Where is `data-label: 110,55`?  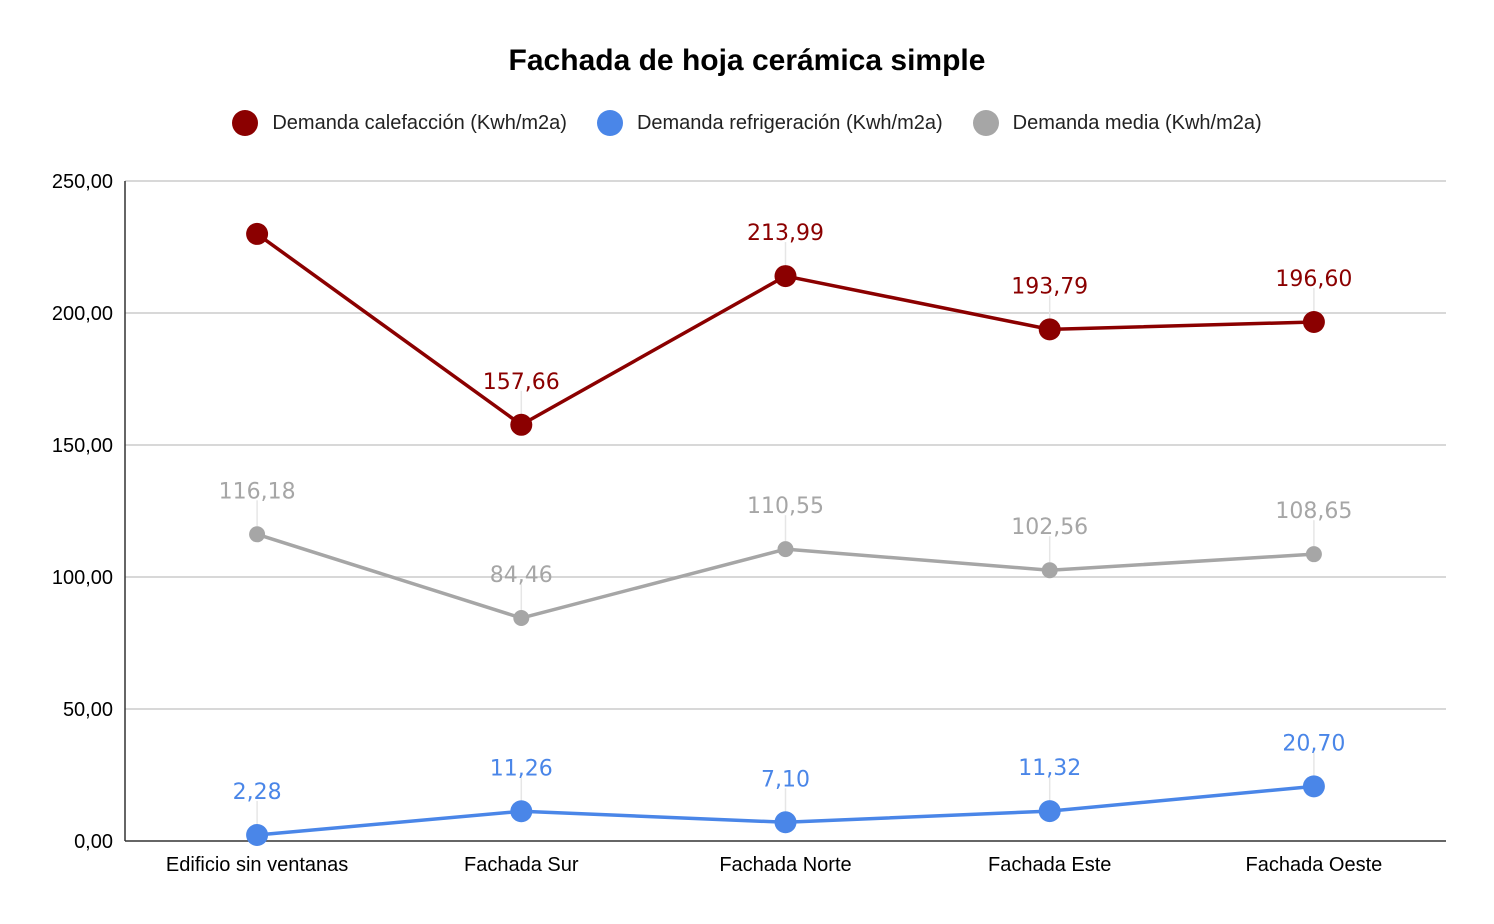
data-label: 110,55 is located at coordinates (785, 506).